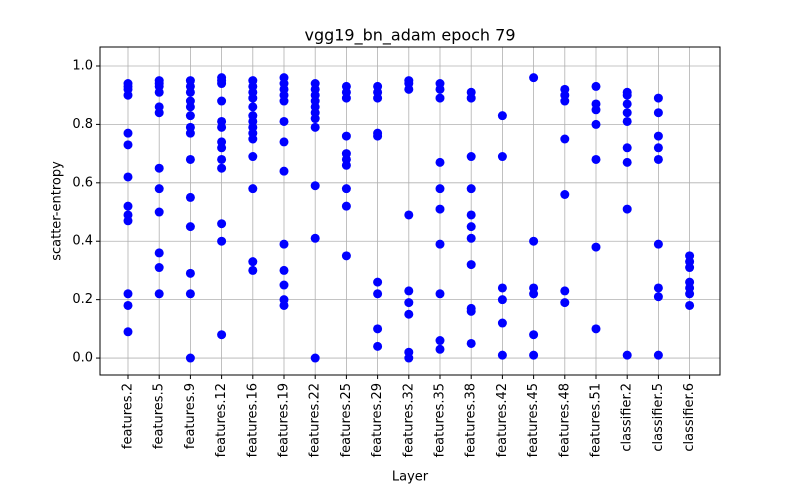 This screenshot has height=500, width=800. I want to click on x-tick-label: classifier.6, so click(689, 417).